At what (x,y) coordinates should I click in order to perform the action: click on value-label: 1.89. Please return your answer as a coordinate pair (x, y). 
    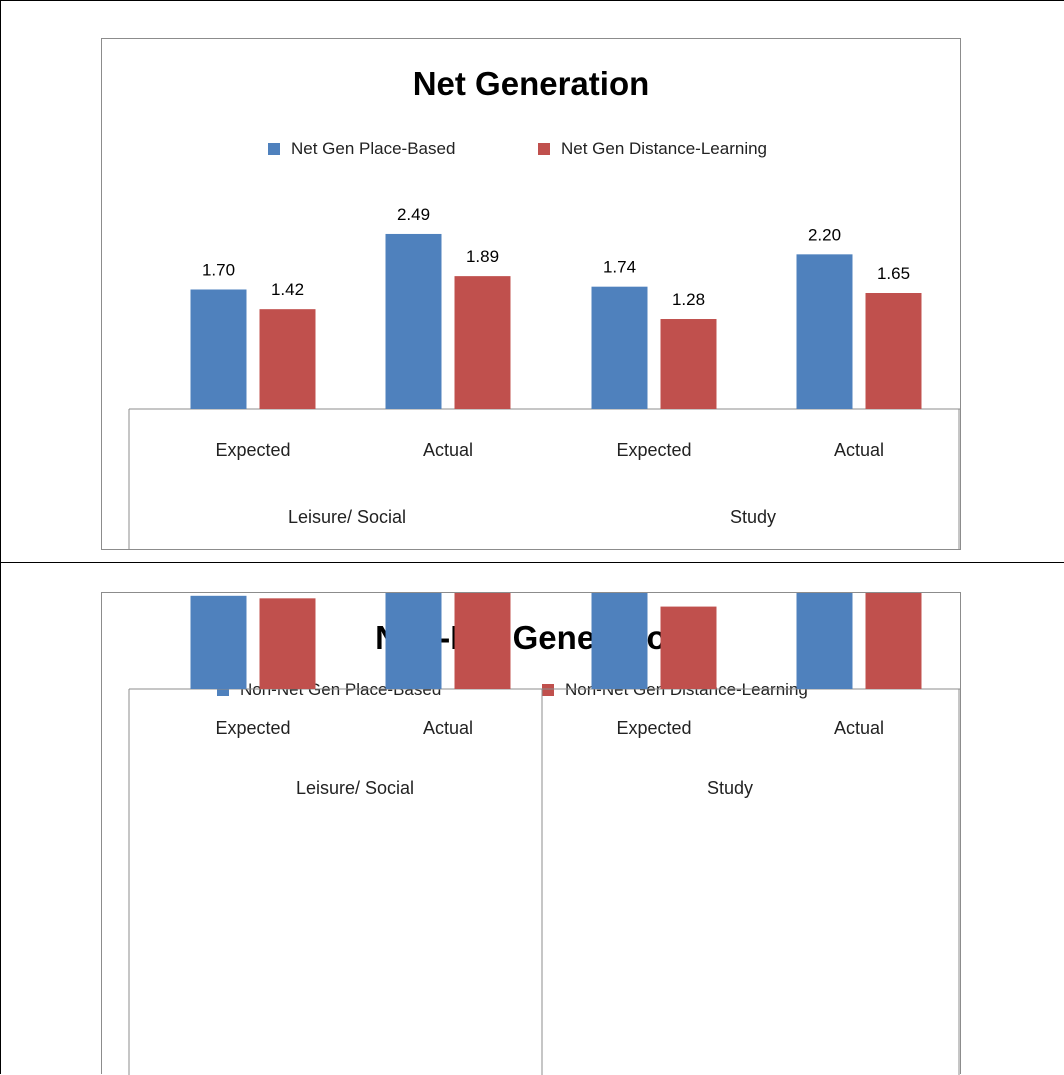
    Looking at the image, I should click on (482, 256).